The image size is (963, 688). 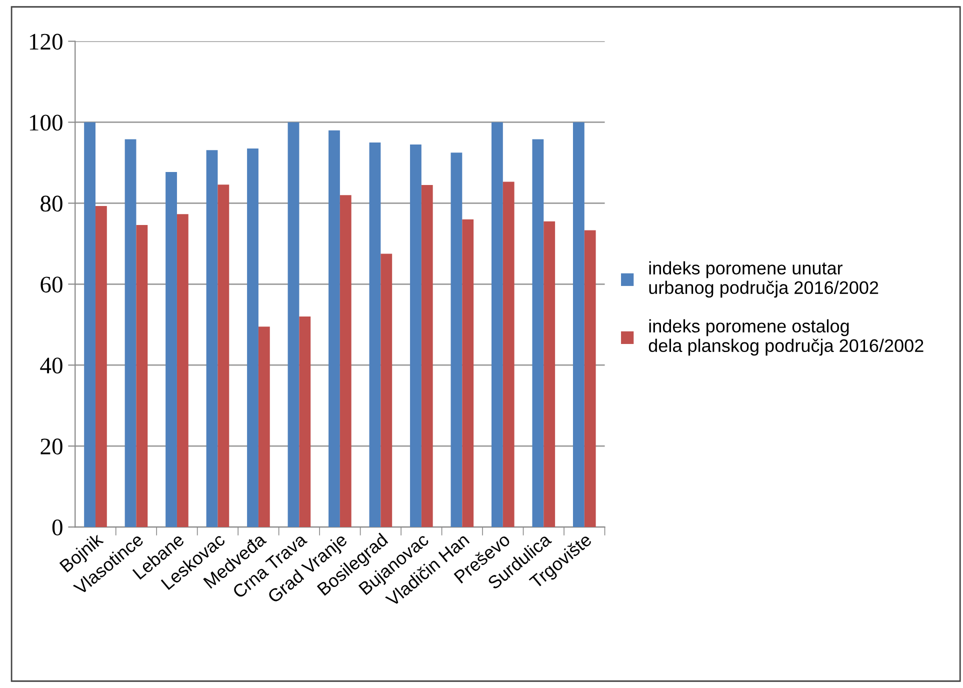 I want to click on legend-label: indeks poromene ostalog dela planskog područja 2016/2002, so click(x=786, y=337).